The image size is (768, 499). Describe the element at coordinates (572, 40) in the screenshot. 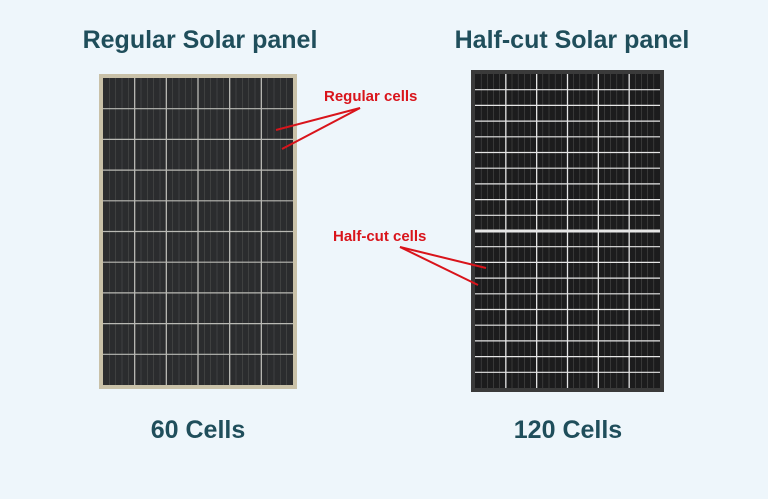

I see `halfcut-panel-title: Half-cut Solar panel` at that location.